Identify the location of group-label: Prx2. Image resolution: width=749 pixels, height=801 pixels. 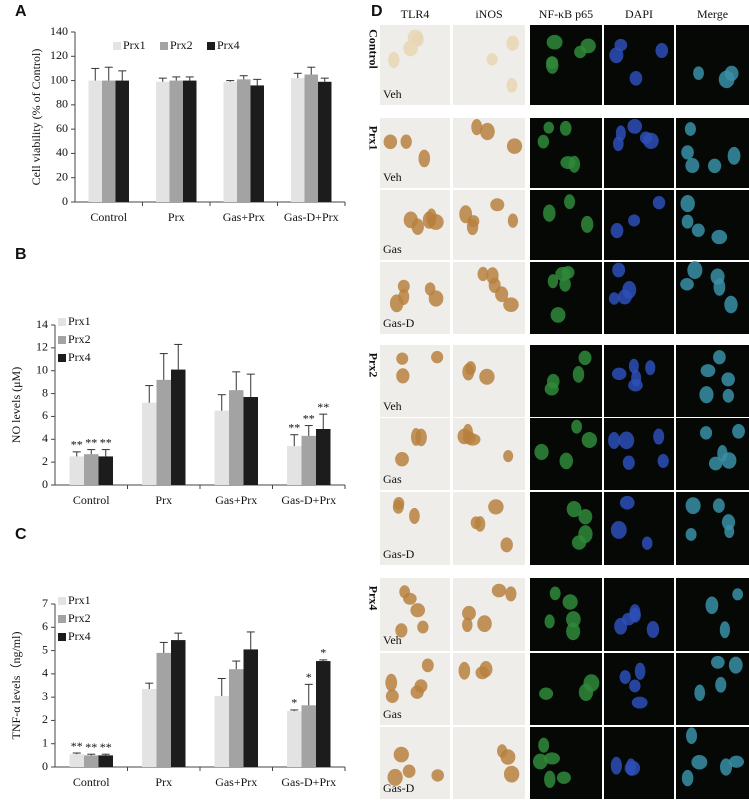
(373, 365).